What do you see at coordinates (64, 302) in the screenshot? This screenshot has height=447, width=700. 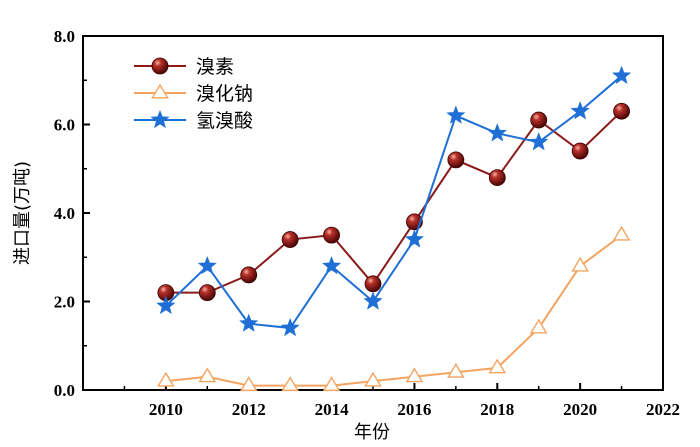 I see `y-tick-label: 2.0` at bounding box center [64, 302].